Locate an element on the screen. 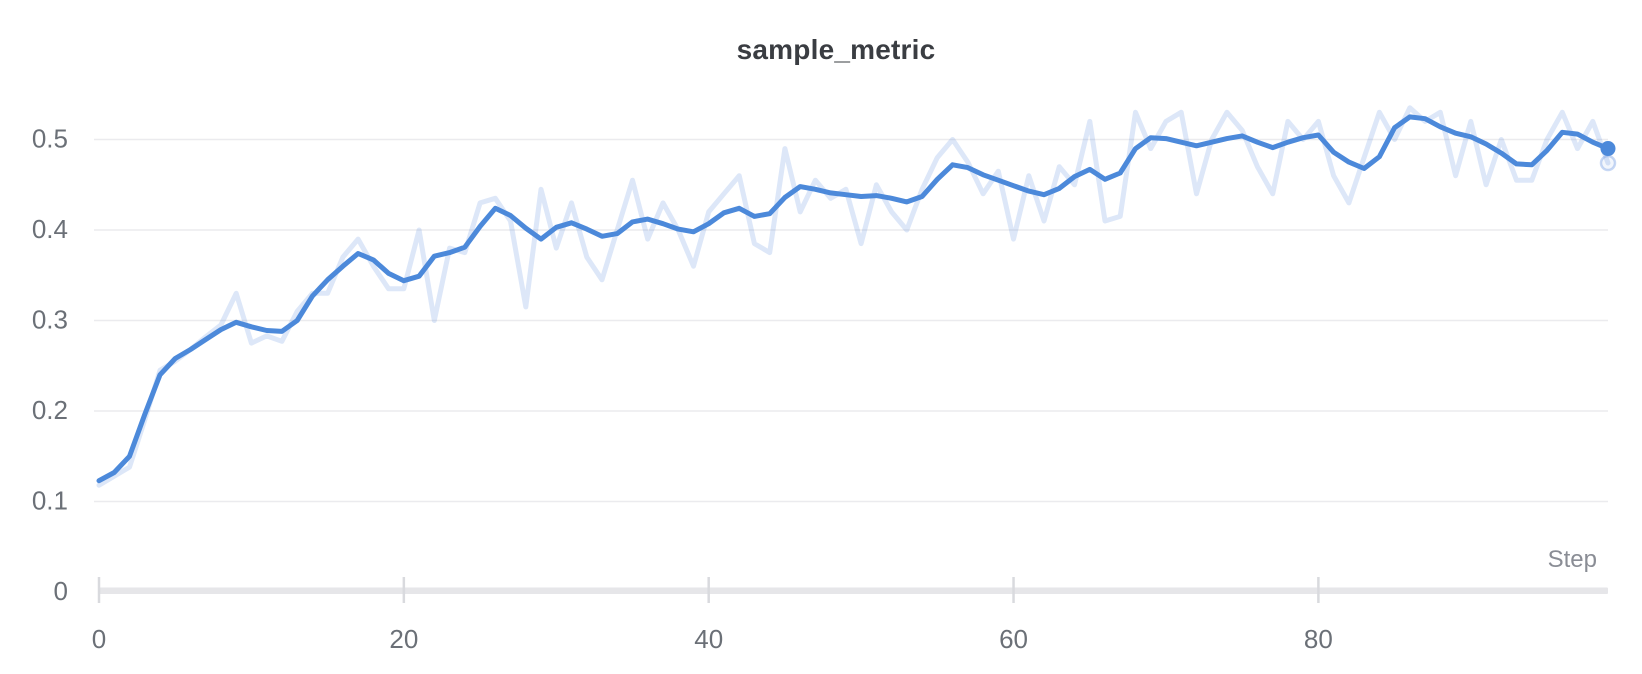 The height and width of the screenshot is (674, 1642). y-tick-label: 0.5 is located at coordinates (50, 138).